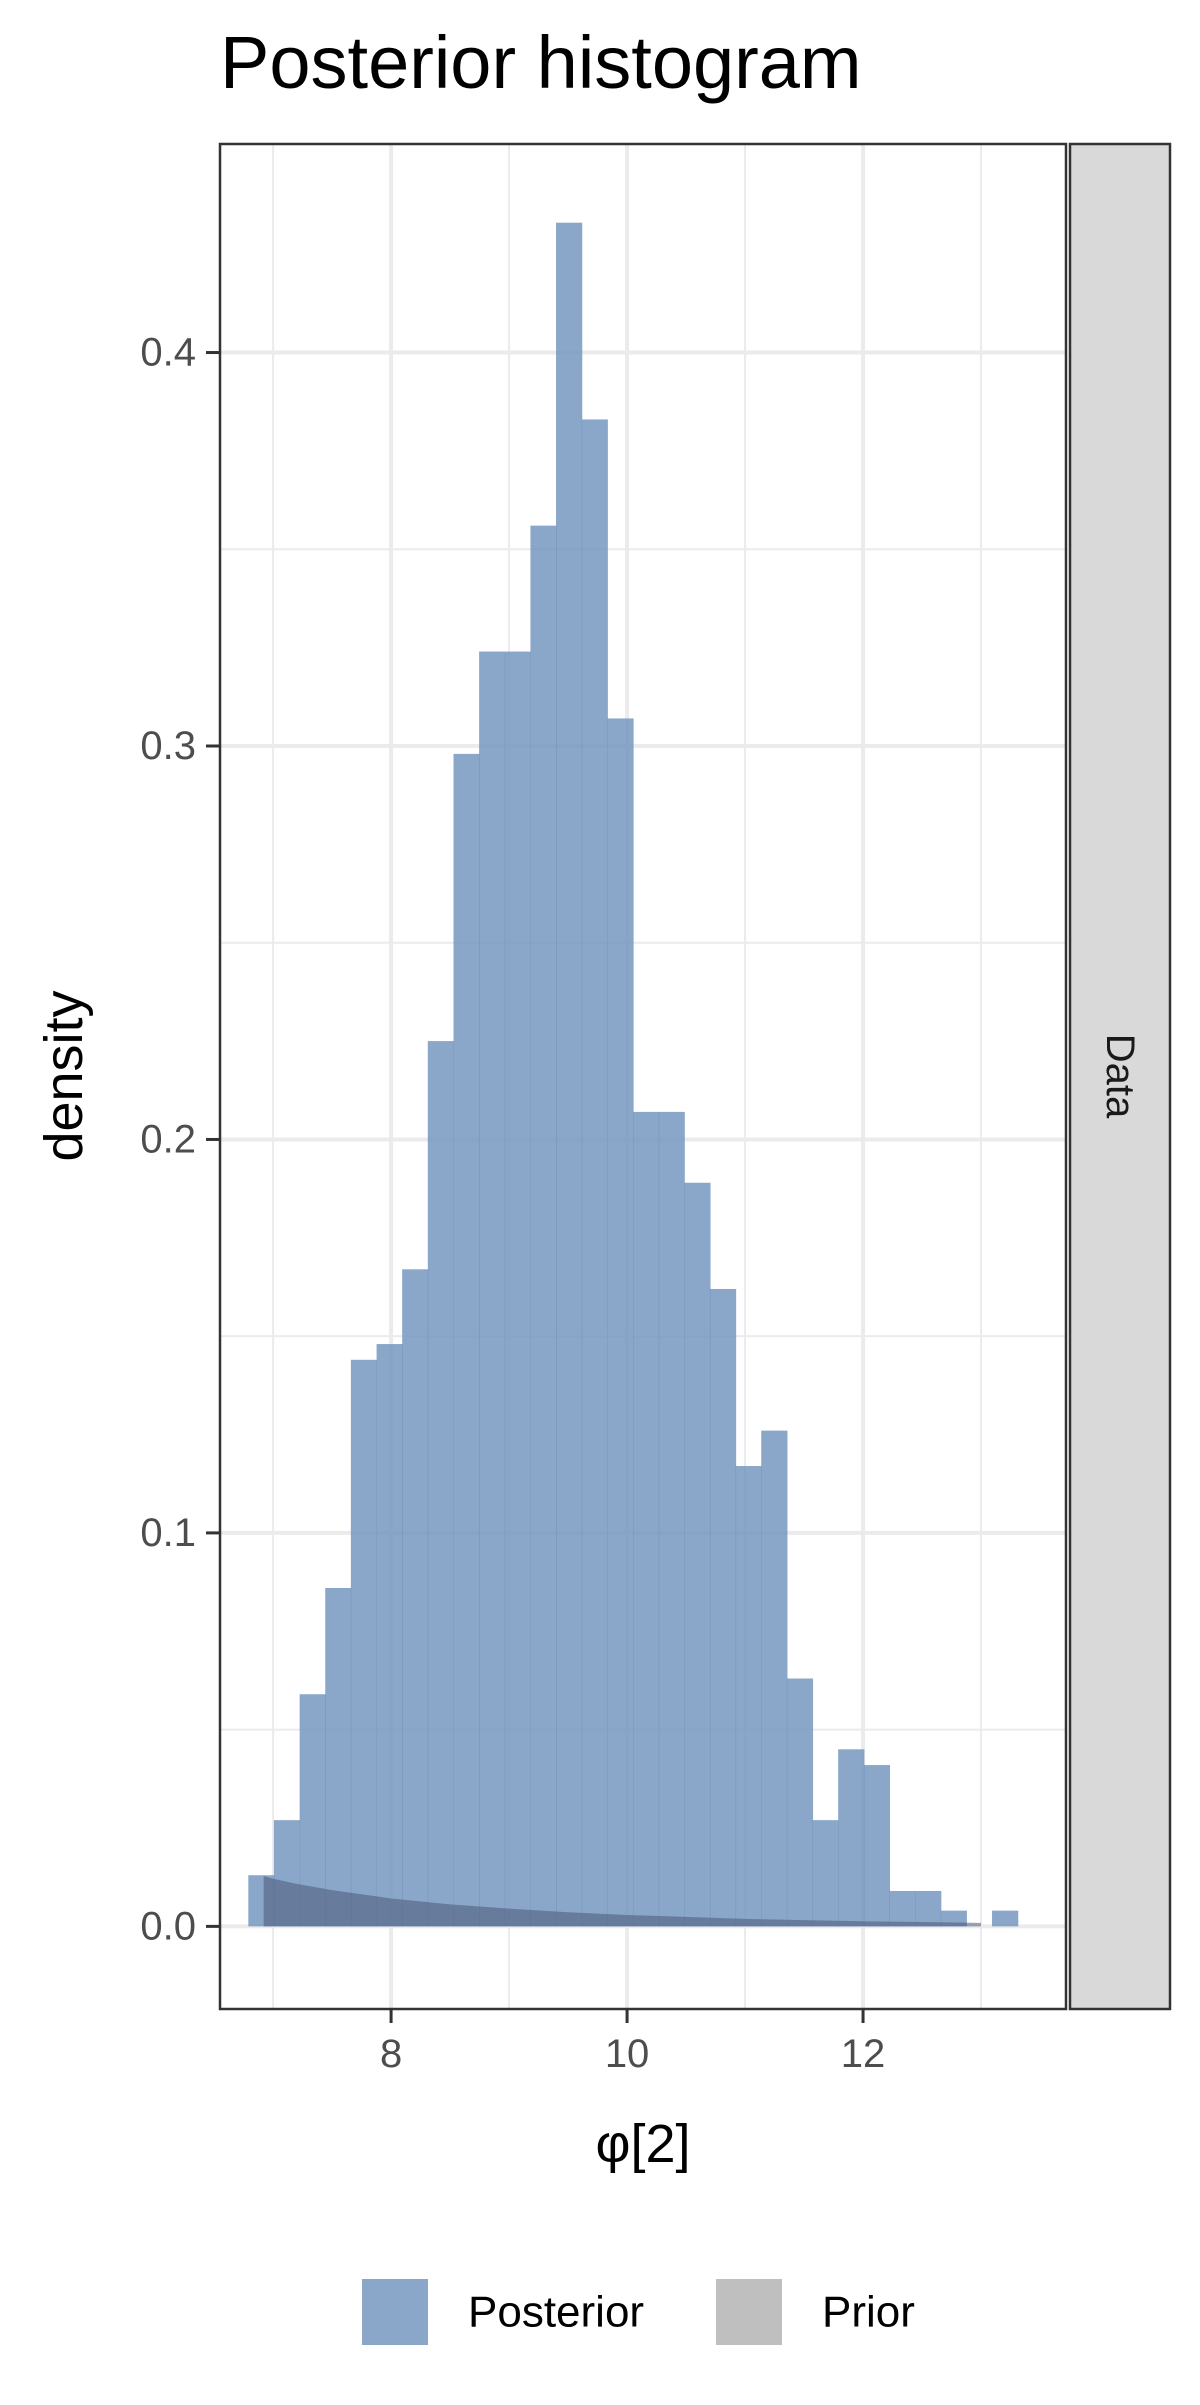  I want to click on x-axis: 8 10 12, so click(632, 2042).